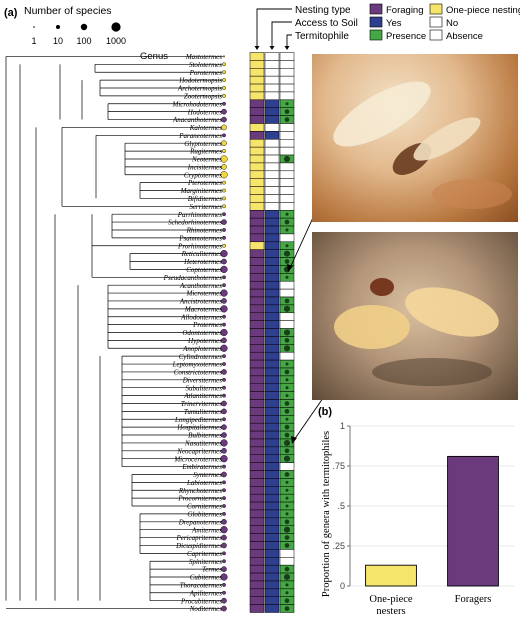 This screenshot has width=520, height=622. Describe the element at coordinates (326, 23) in the screenshot. I see `header-access-to-soil: Access to Soil` at that location.